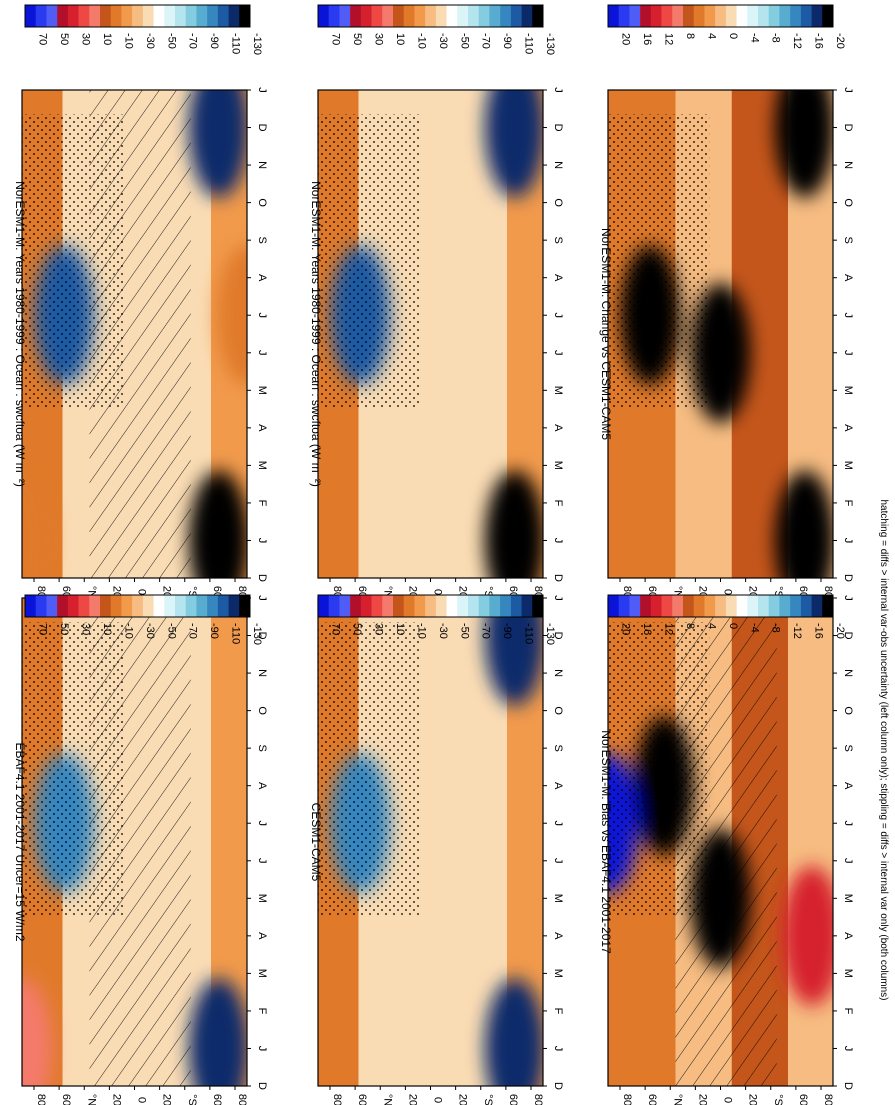 The image size is (895, 1105). What do you see at coordinates (819, 41) in the screenshot?
I see `colorbar-label: -16` at bounding box center [819, 41].